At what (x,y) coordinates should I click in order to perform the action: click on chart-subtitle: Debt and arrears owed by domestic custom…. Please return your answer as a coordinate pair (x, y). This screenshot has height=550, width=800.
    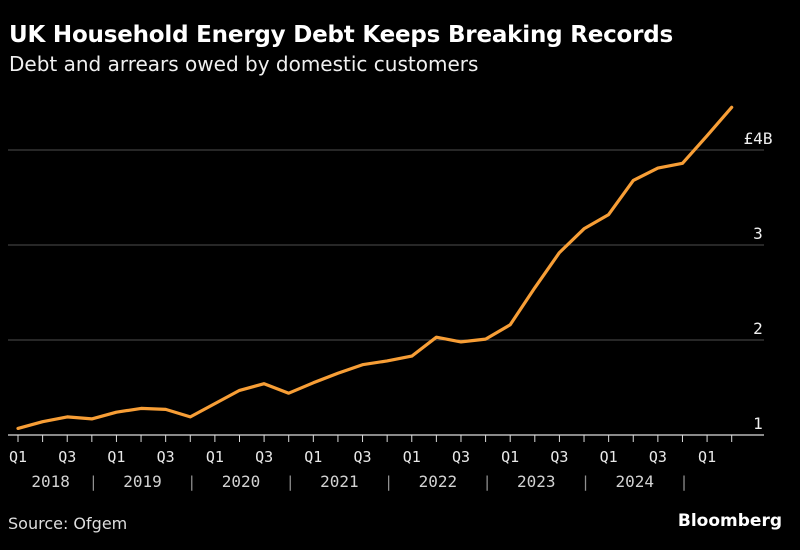
    Looking at the image, I should click on (244, 64).